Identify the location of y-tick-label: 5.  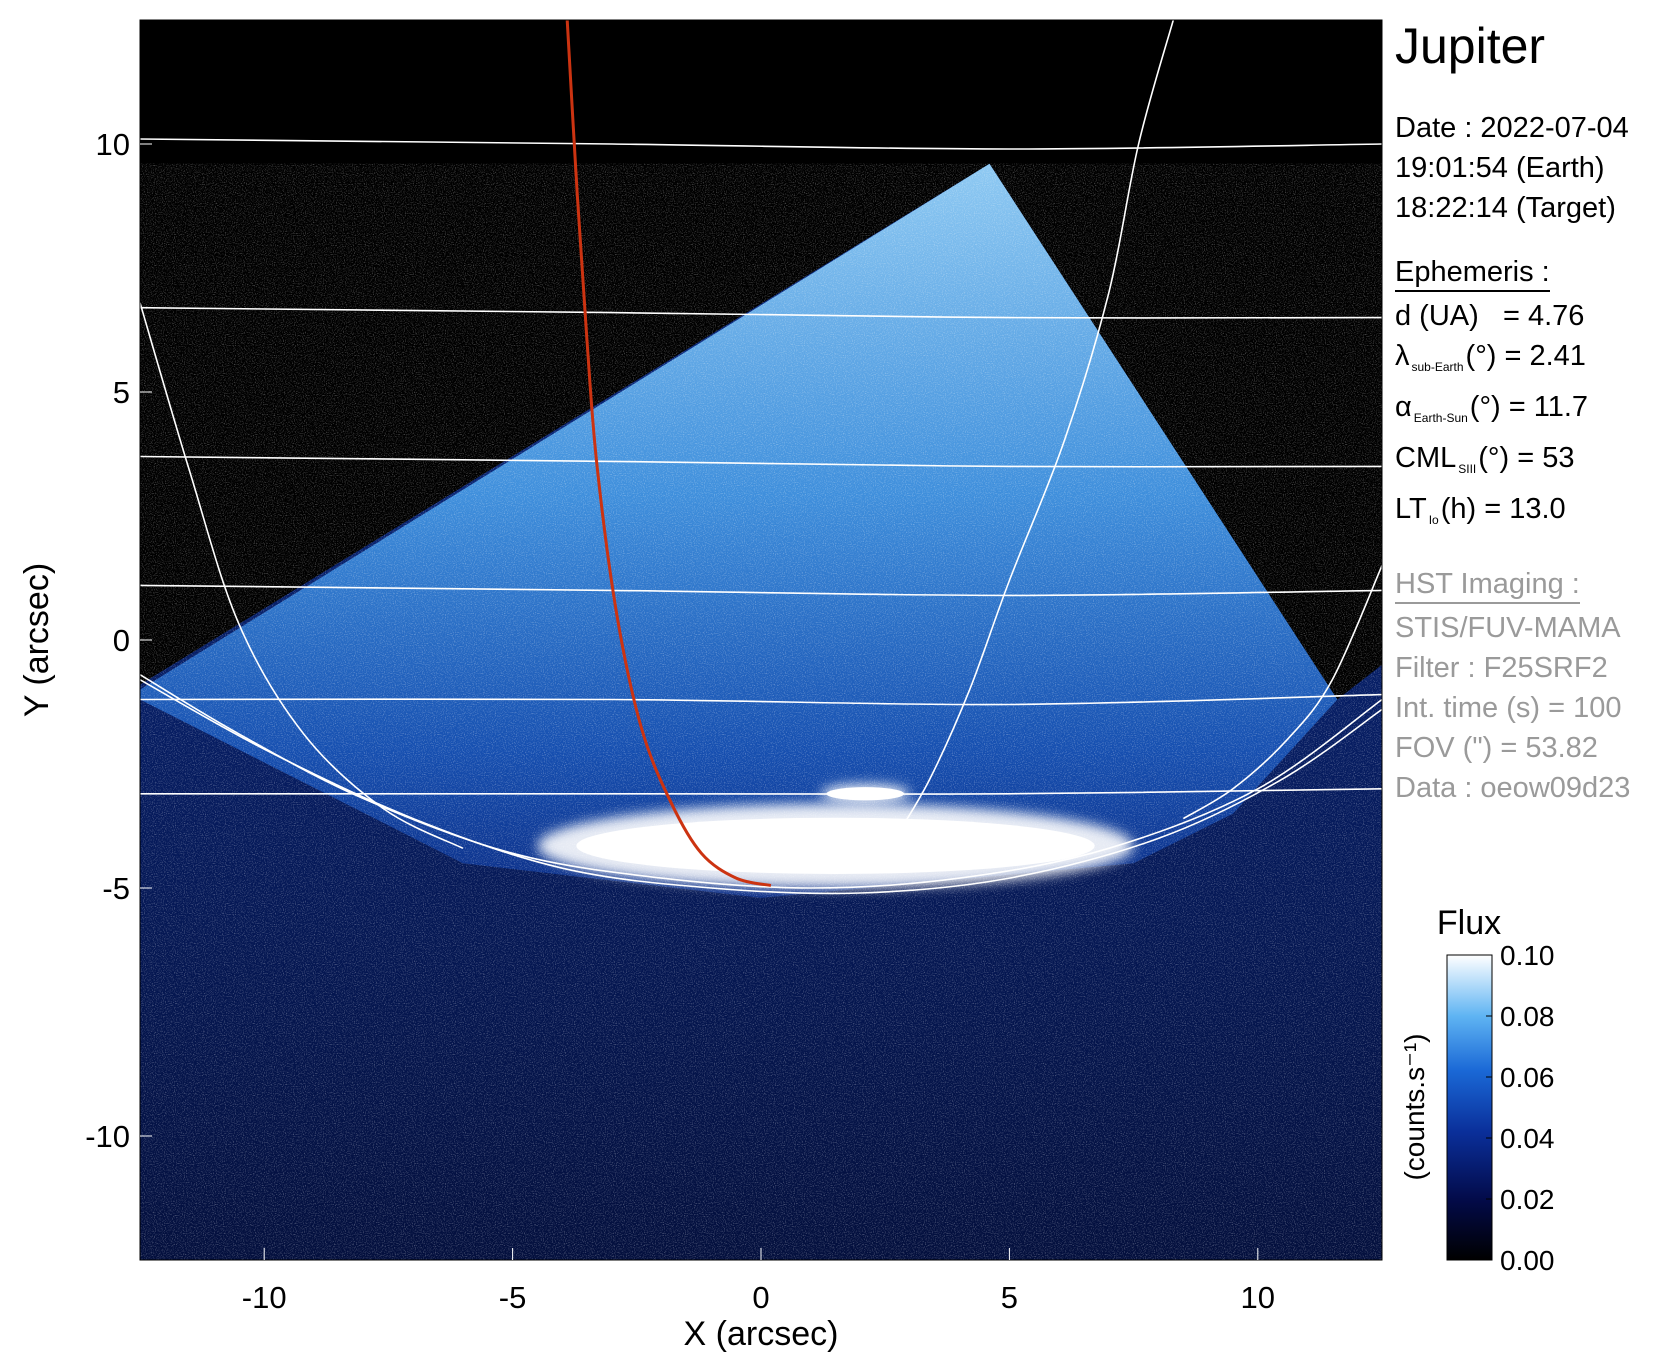
(121, 392).